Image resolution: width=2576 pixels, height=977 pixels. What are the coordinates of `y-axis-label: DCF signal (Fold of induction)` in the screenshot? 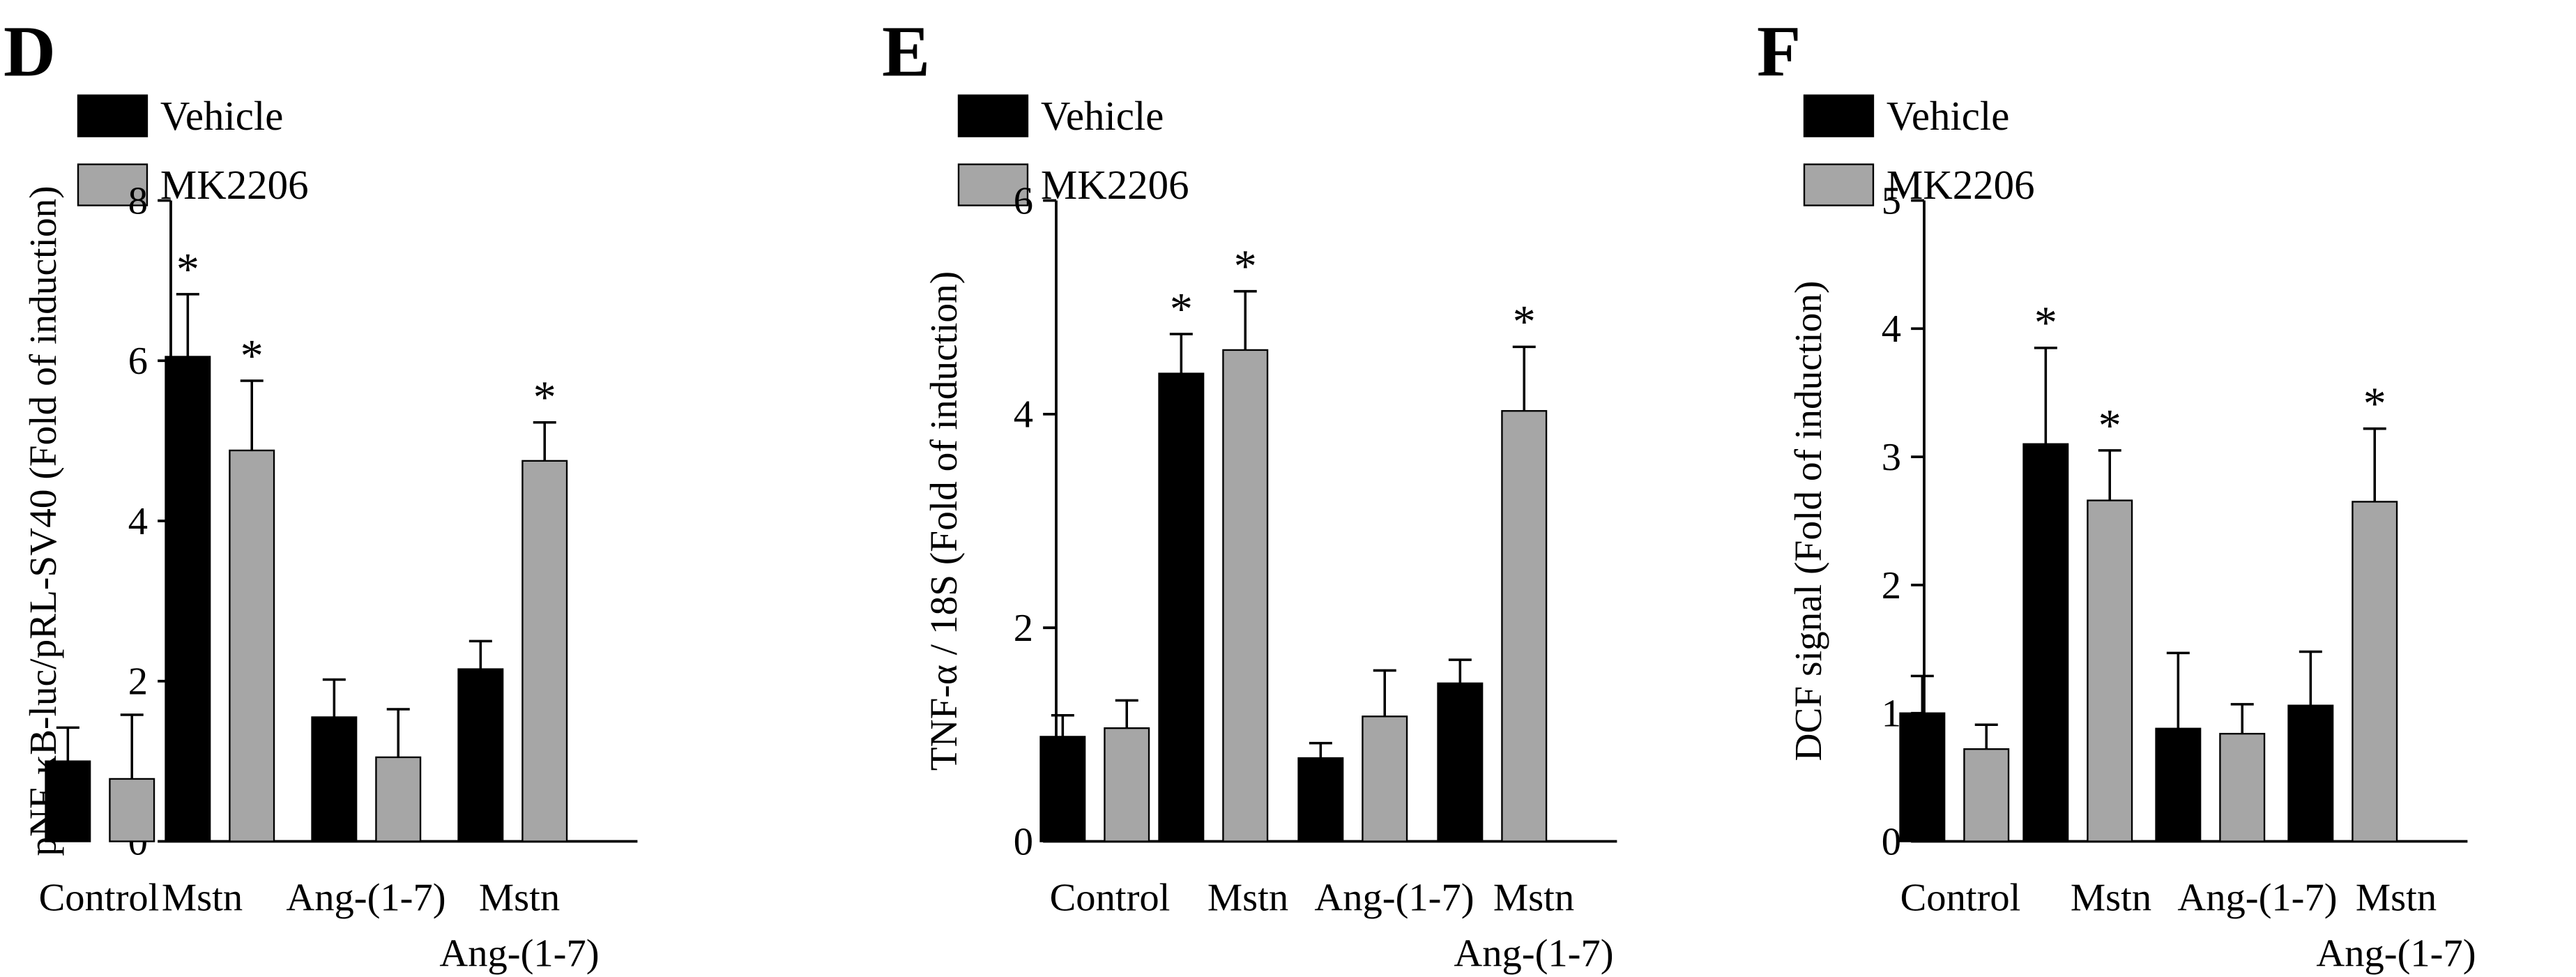 It's located at (1808, 522).